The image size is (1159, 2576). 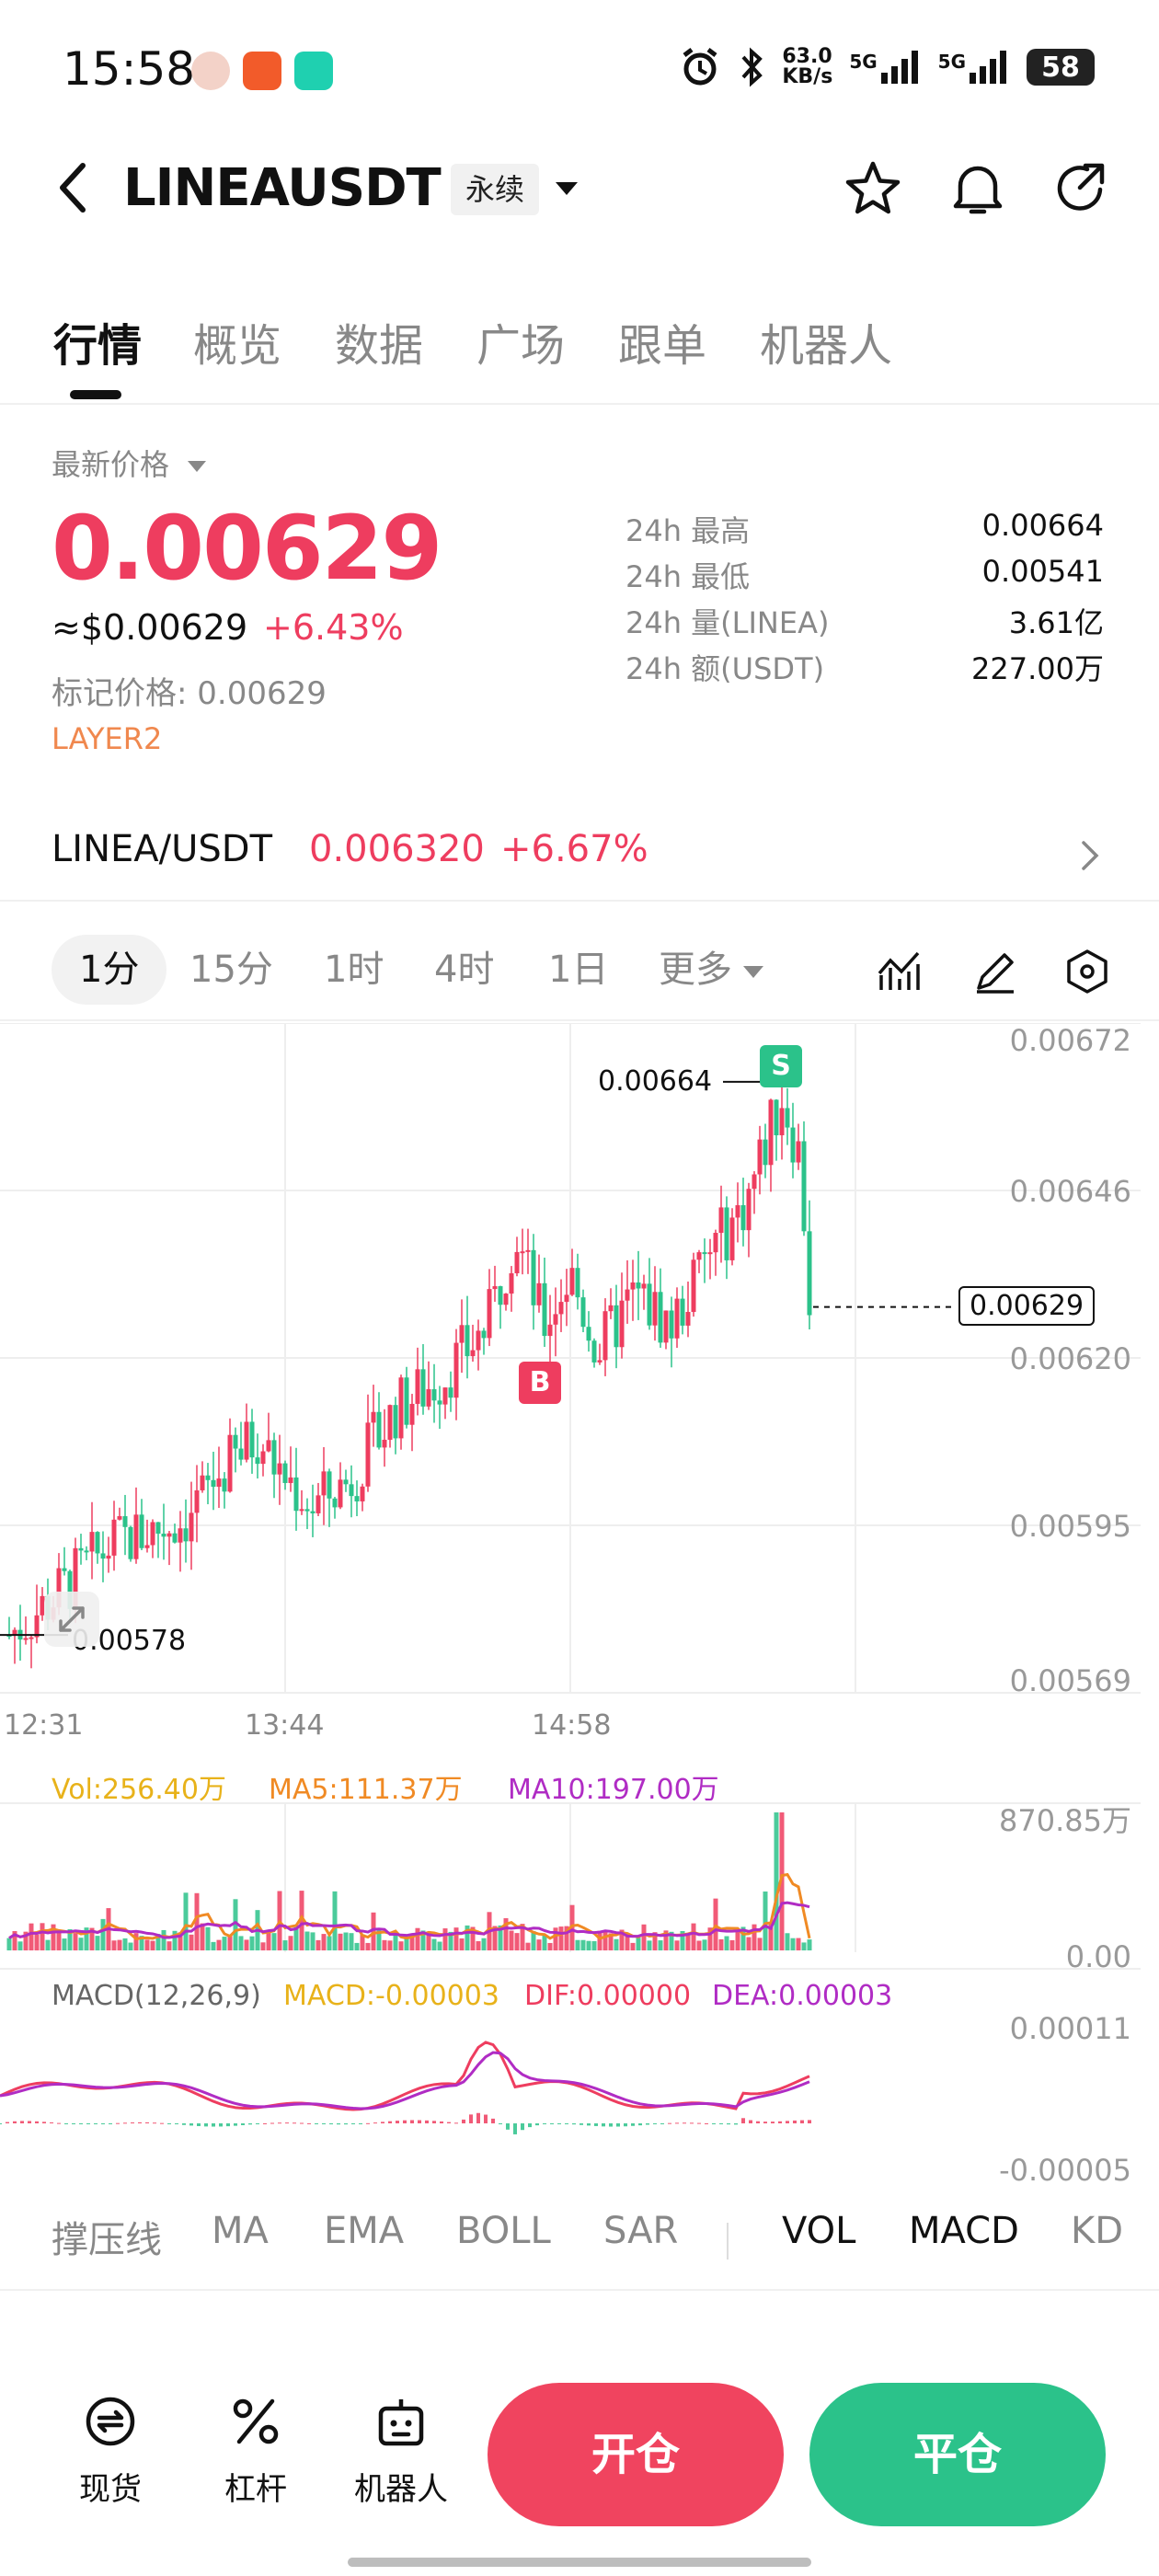 What do you see at coordinates (641, 2231) in the screenshot?
I see `ind-sar: SAR` at bounding box center [641, 2231].